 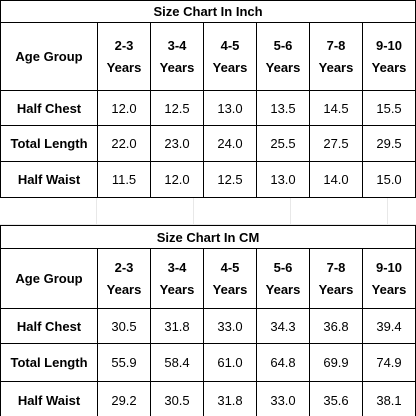 What do you see at coordinates (283, 143) in the screenshot?
I see `measurement: 25.5` at bounding box center [283, 143].